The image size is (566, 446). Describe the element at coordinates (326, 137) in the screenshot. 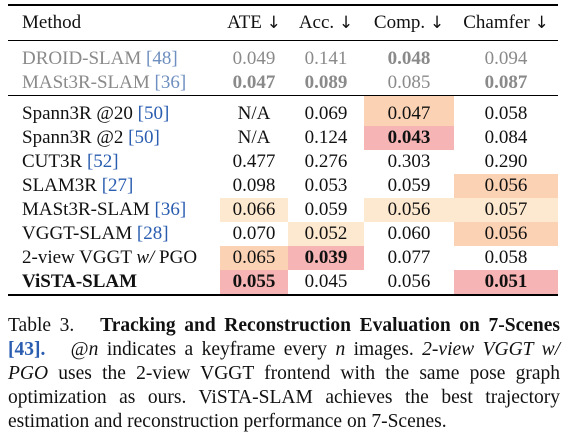

I see `acc-cell: 0.124` at that location.